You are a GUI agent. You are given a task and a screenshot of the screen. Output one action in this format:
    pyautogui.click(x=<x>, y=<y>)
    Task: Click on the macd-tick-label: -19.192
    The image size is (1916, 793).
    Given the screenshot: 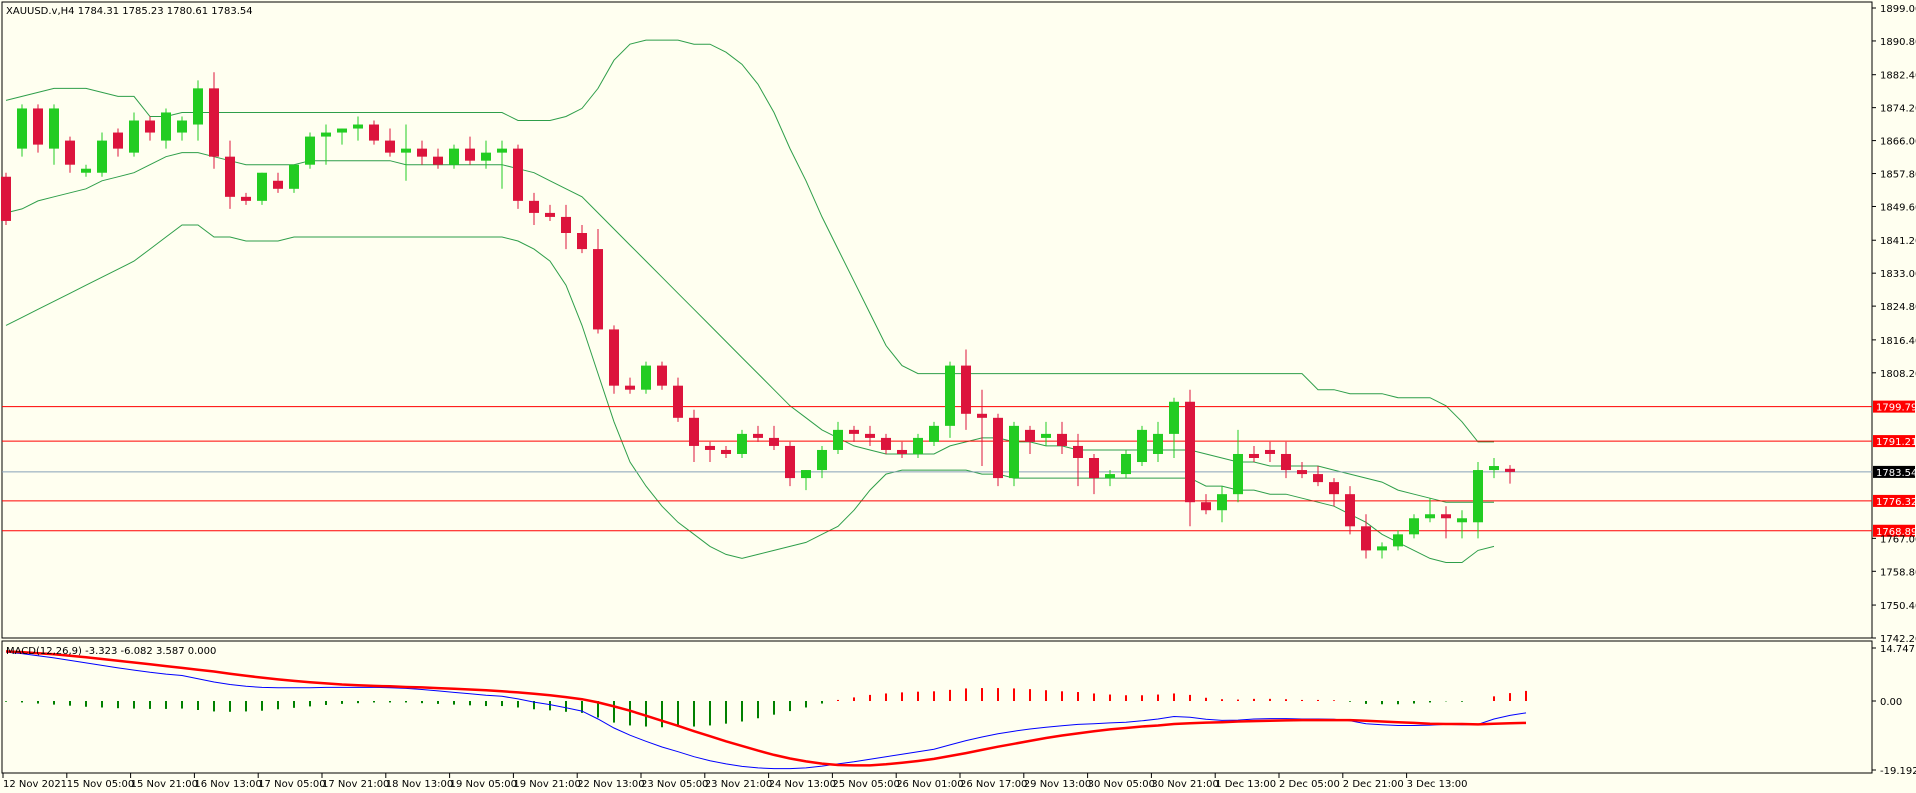 What is the action you would take?
    pyautogui.click(x=1898, y=771)
    